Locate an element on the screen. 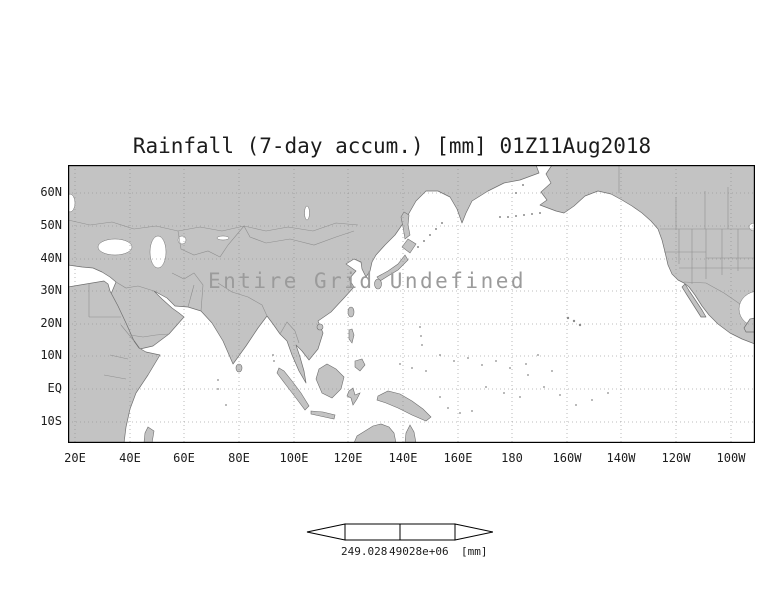 The height and width of the screenshot is (612, 784). madagascar-island is located at coordinates (149, 435).